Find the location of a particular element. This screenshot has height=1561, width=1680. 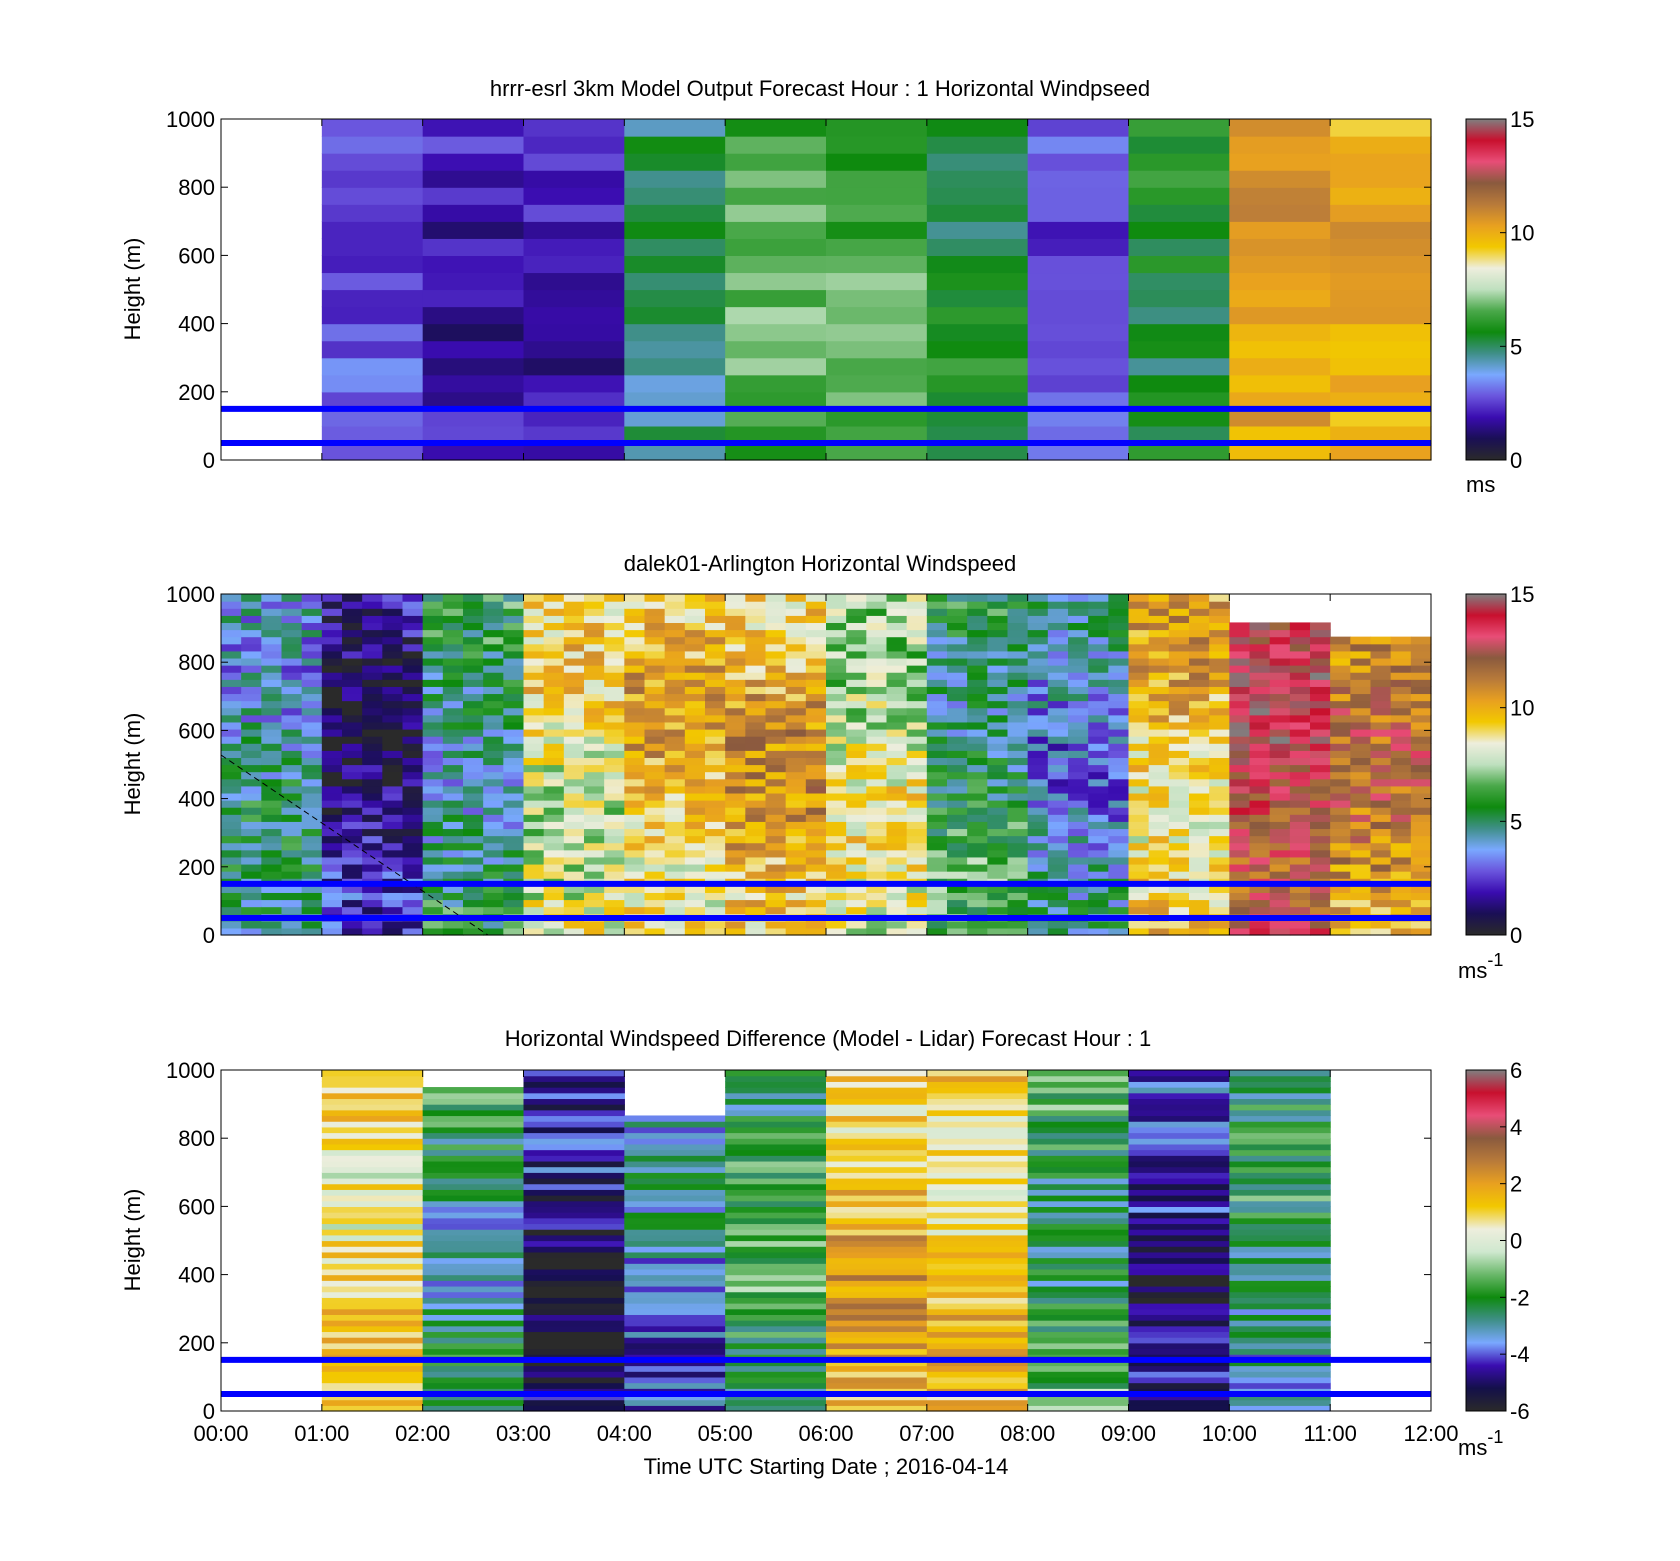

x-tick-label: 06:00 is located at coordinates (825, 1433).